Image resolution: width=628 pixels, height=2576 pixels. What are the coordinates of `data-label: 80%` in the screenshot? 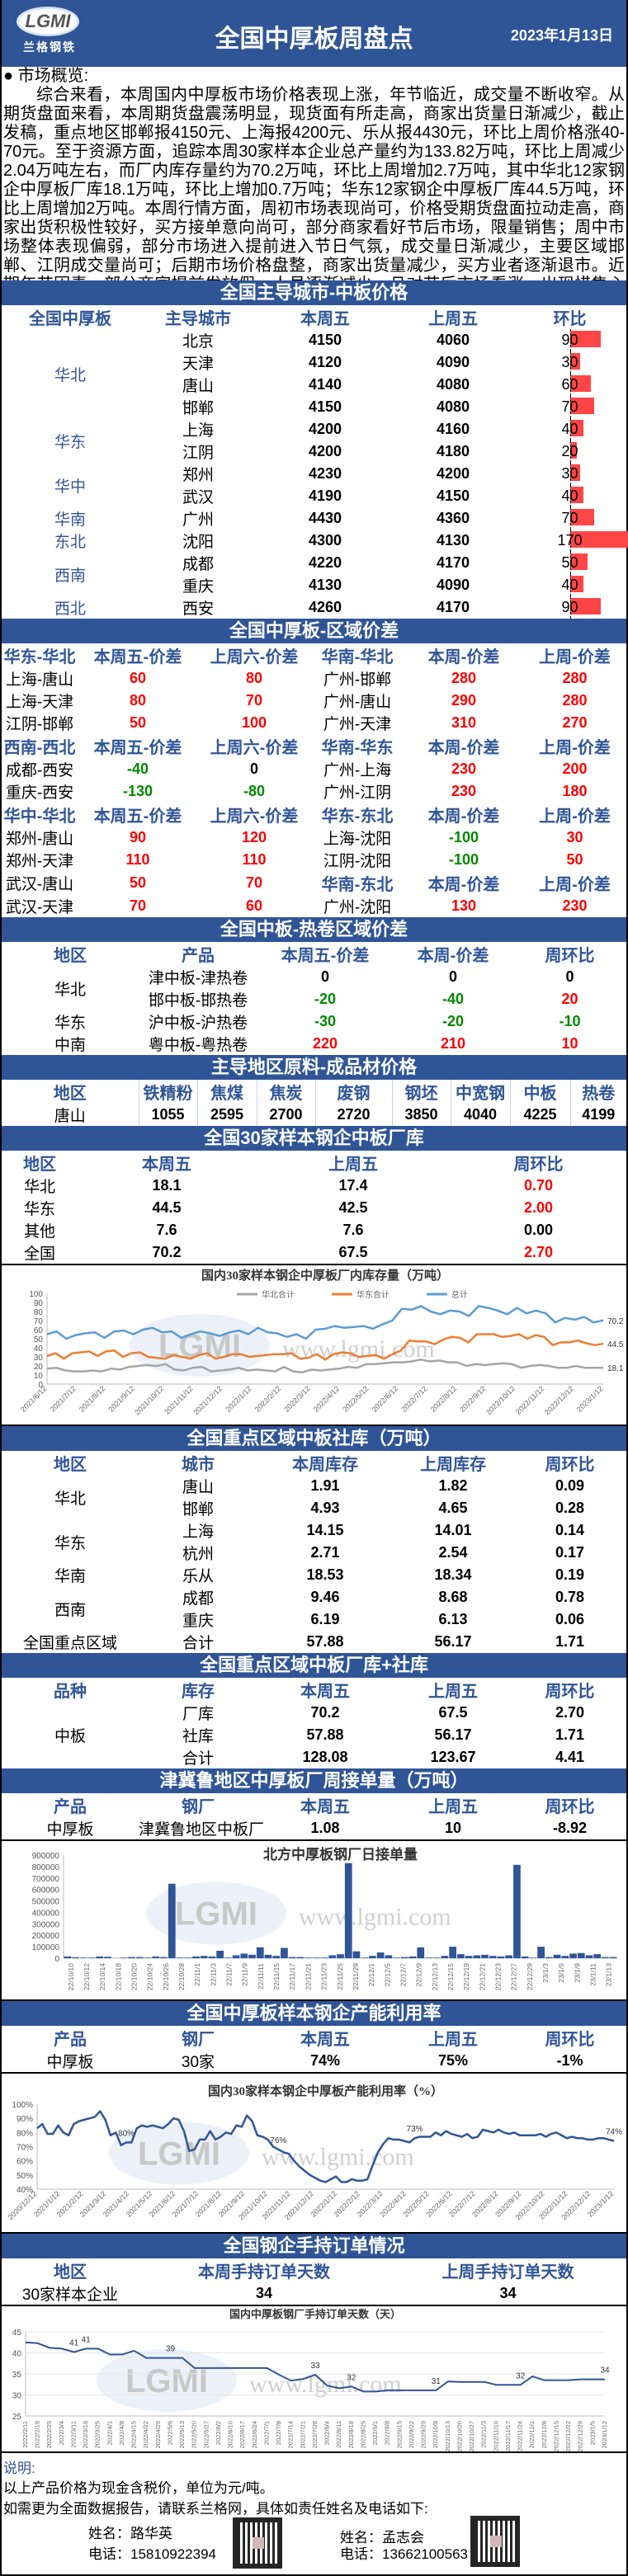 It's located at (126, 2133).